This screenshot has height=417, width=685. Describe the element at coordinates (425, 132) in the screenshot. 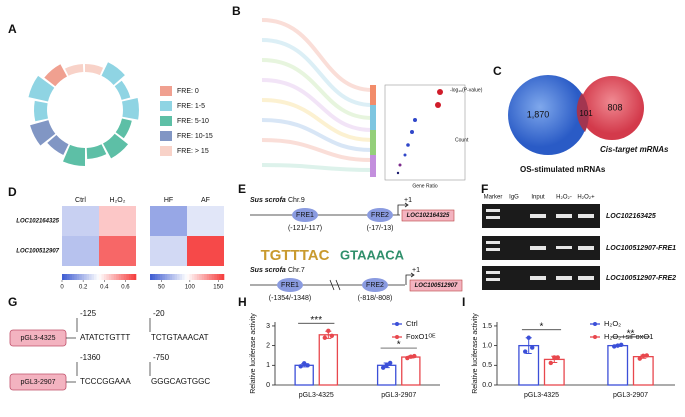

I see `dotplot-frame` at that location.